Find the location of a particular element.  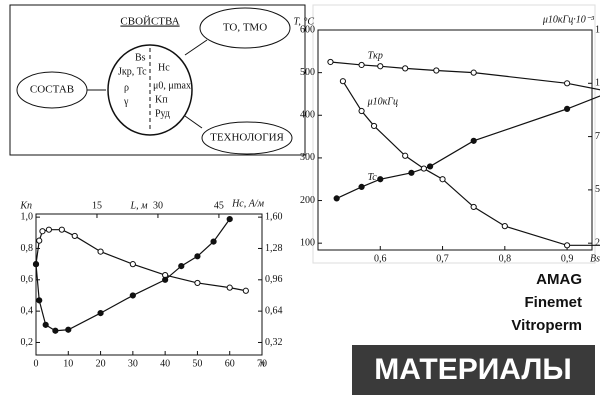

y-tick-label: 0,4 is located at coordinates (27, 310).